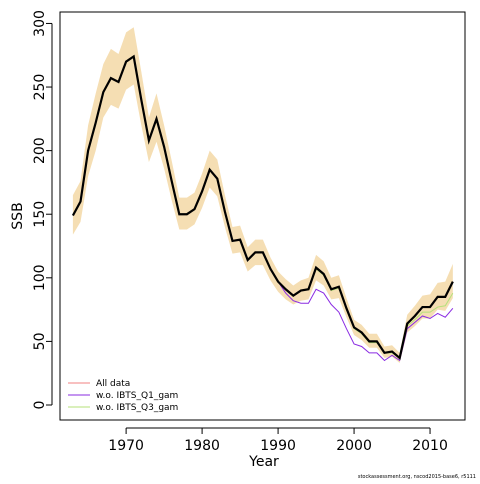  What do you see at coordinates (137, 396) in the screenshot?
I see `legend-label: w.o. IBTS_Q1_gam` at bounding box center [137, 396].